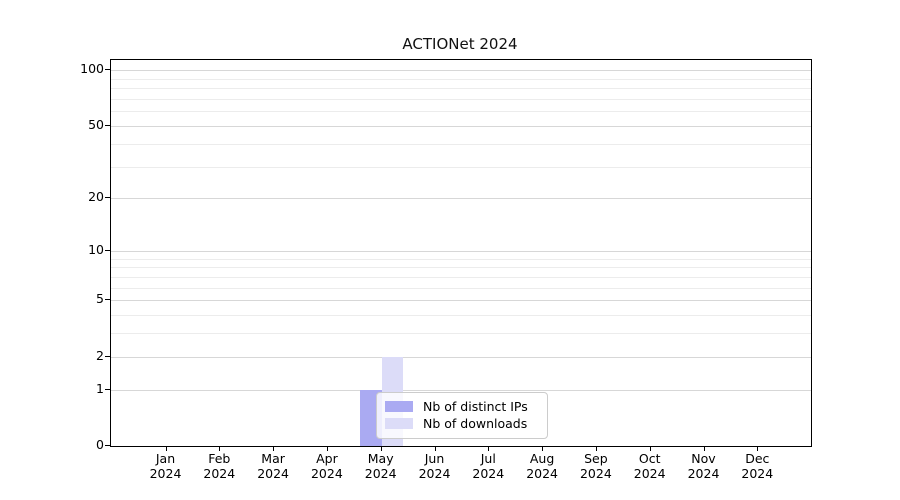 This screenshot has width=900, height=500. I want to click on x-tick-label: Apr 2024, so click(326, 466).